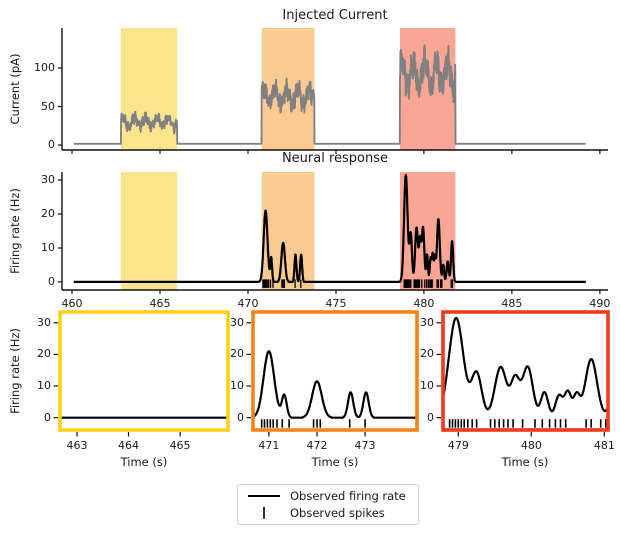 The height and width of the screenshot is (540, 620). What do you see at coordinates (15, 89) in the screenshot?
I see `current-y-axis-label: Current (pA)` at bounding box center [15, 89].